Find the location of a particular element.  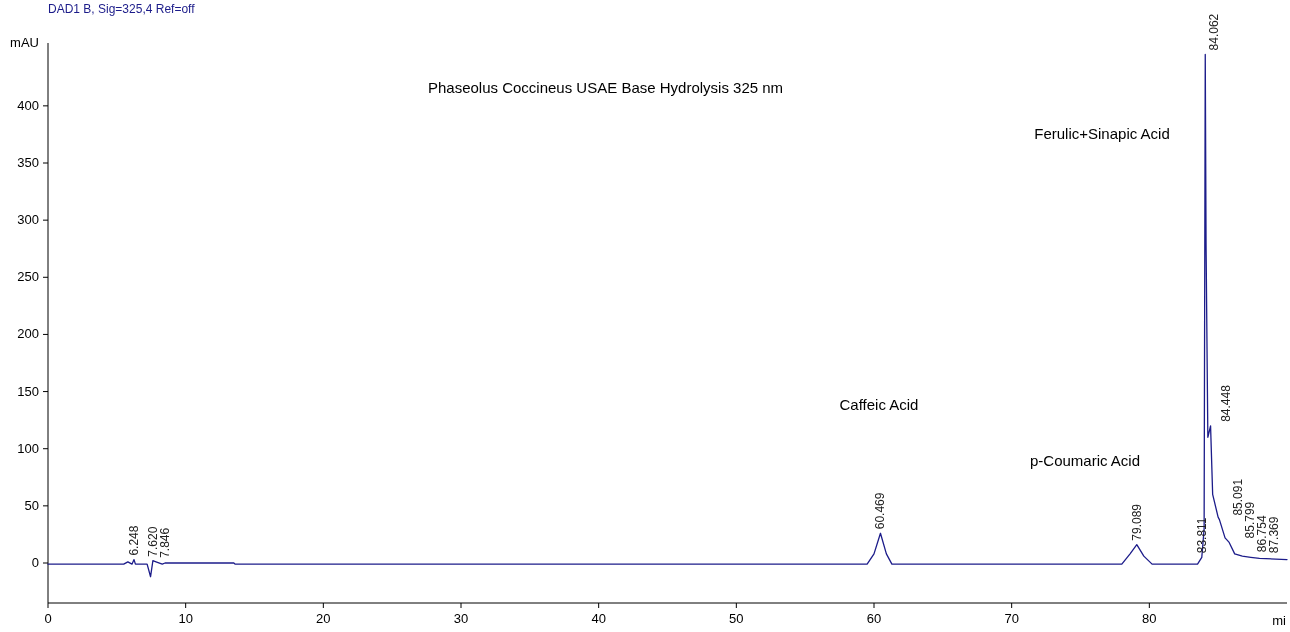

y-tick-label: 50 is located at coordinates (31, 505).